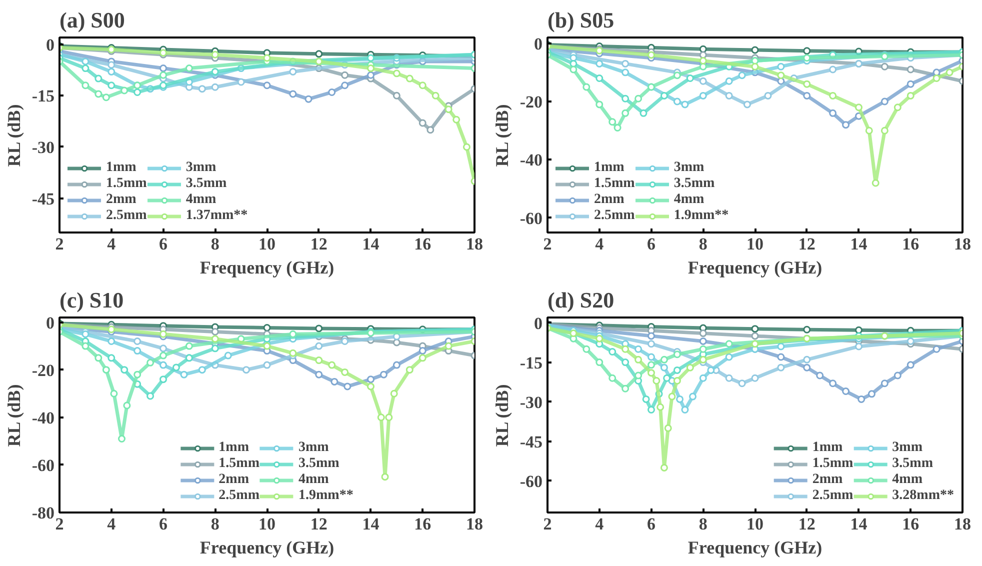 Image resolution: width=982 pixels, height=566 pixels. What do you see at coordinates (923, 496) in the screenshot?
I see `legend-label: 3.28mm**` at bounding box center [923, 496].